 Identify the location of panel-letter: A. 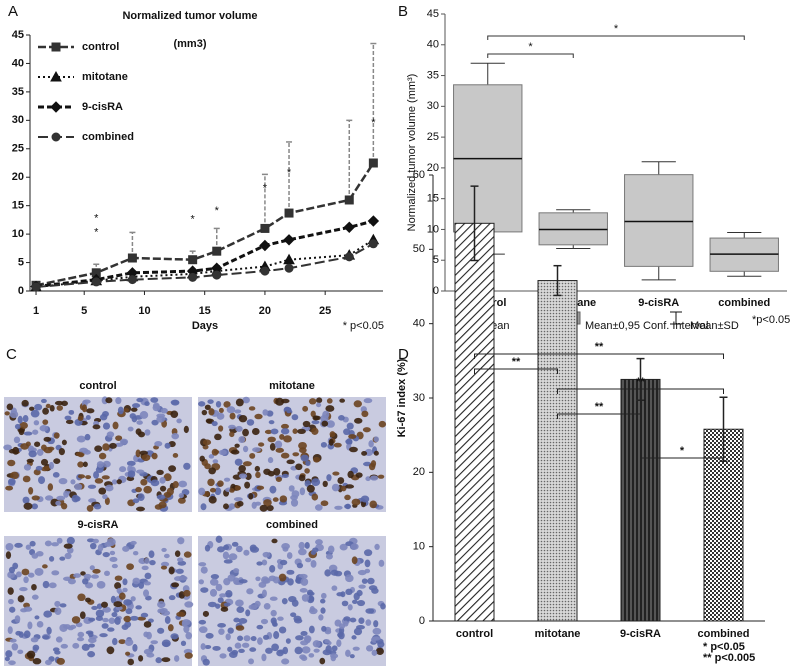
(13, 11).